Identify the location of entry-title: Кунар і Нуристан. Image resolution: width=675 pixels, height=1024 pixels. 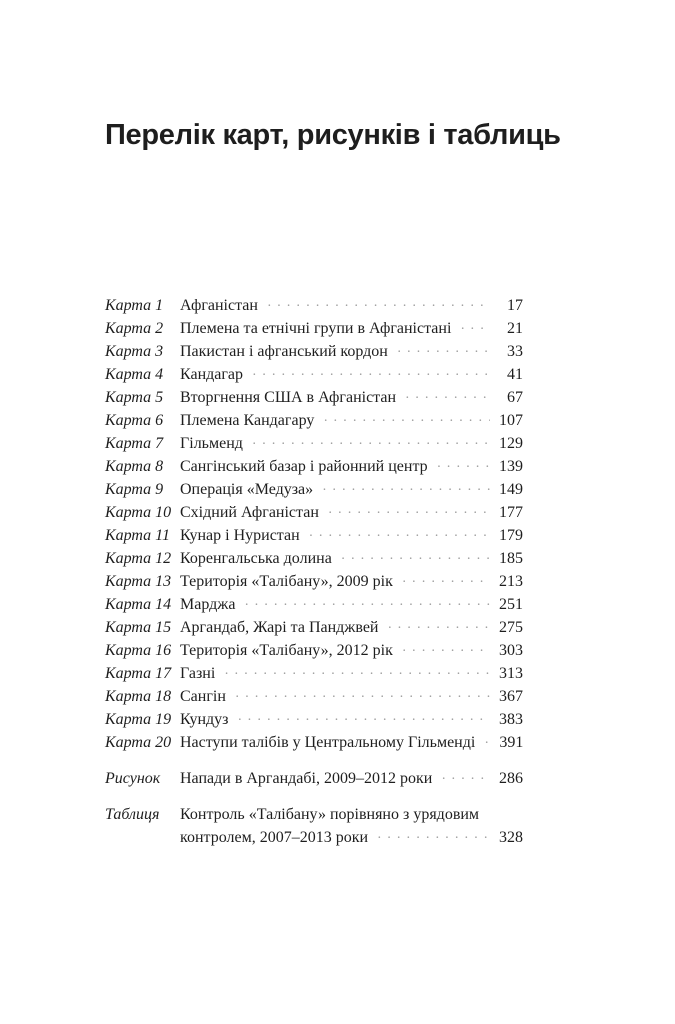
(240, 535).